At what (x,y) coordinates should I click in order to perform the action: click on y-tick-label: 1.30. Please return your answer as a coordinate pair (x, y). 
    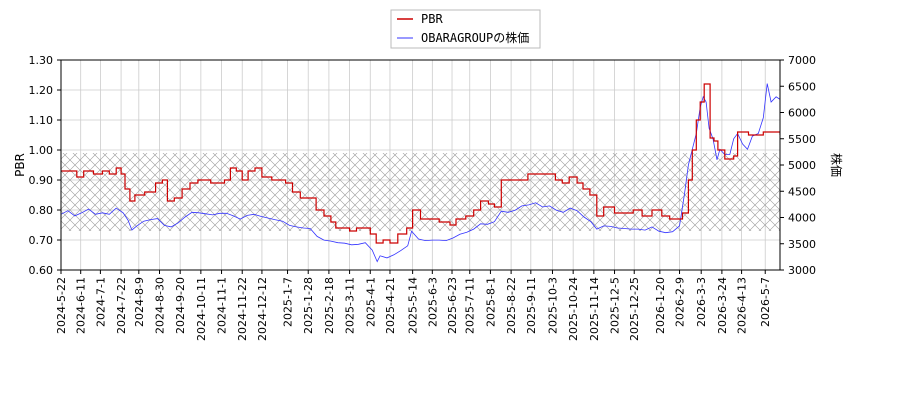
    Looking at the image, I should click on (41, 60).